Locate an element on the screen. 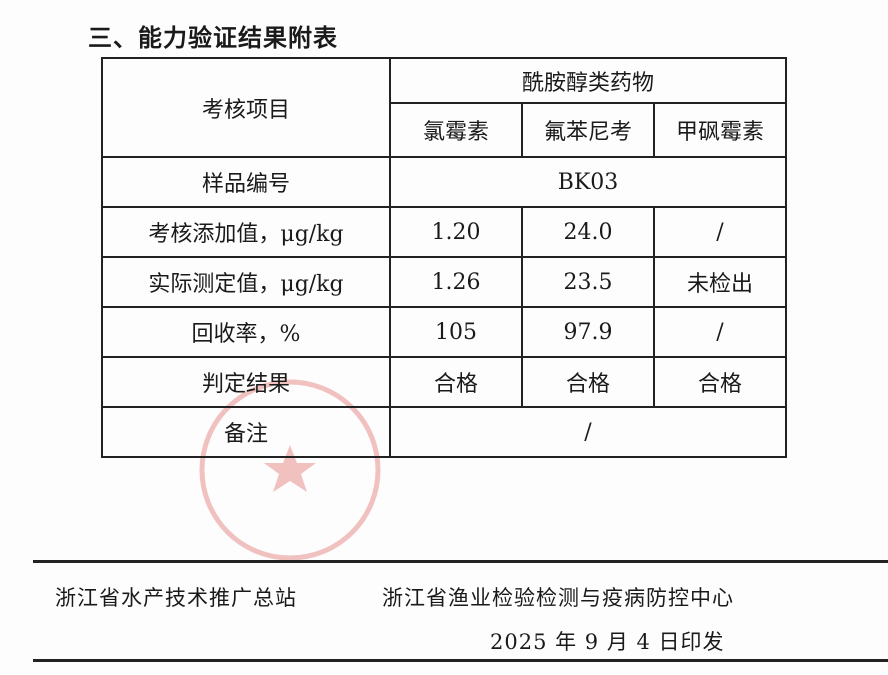 The image size is (888, 675). row-label: 回收率，% is located at coordinates (246, 332).